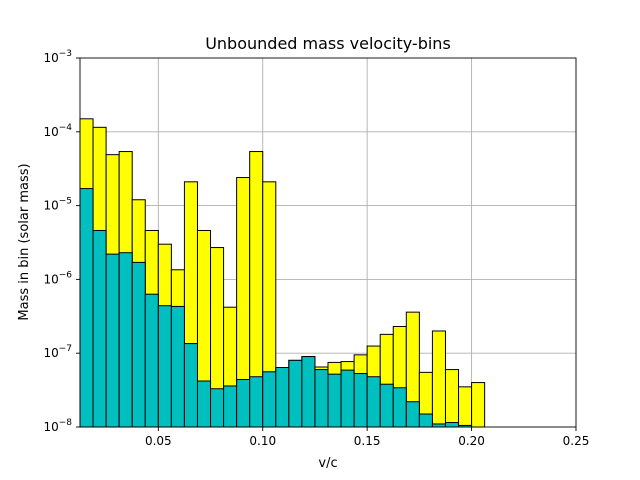 The height and width of the screenshot is (480, 640). What do you see at coordinates (57, 278) in the screenshot?
I see `y-tick-label: 10⁻⁶` at bounding box center [57, 278].